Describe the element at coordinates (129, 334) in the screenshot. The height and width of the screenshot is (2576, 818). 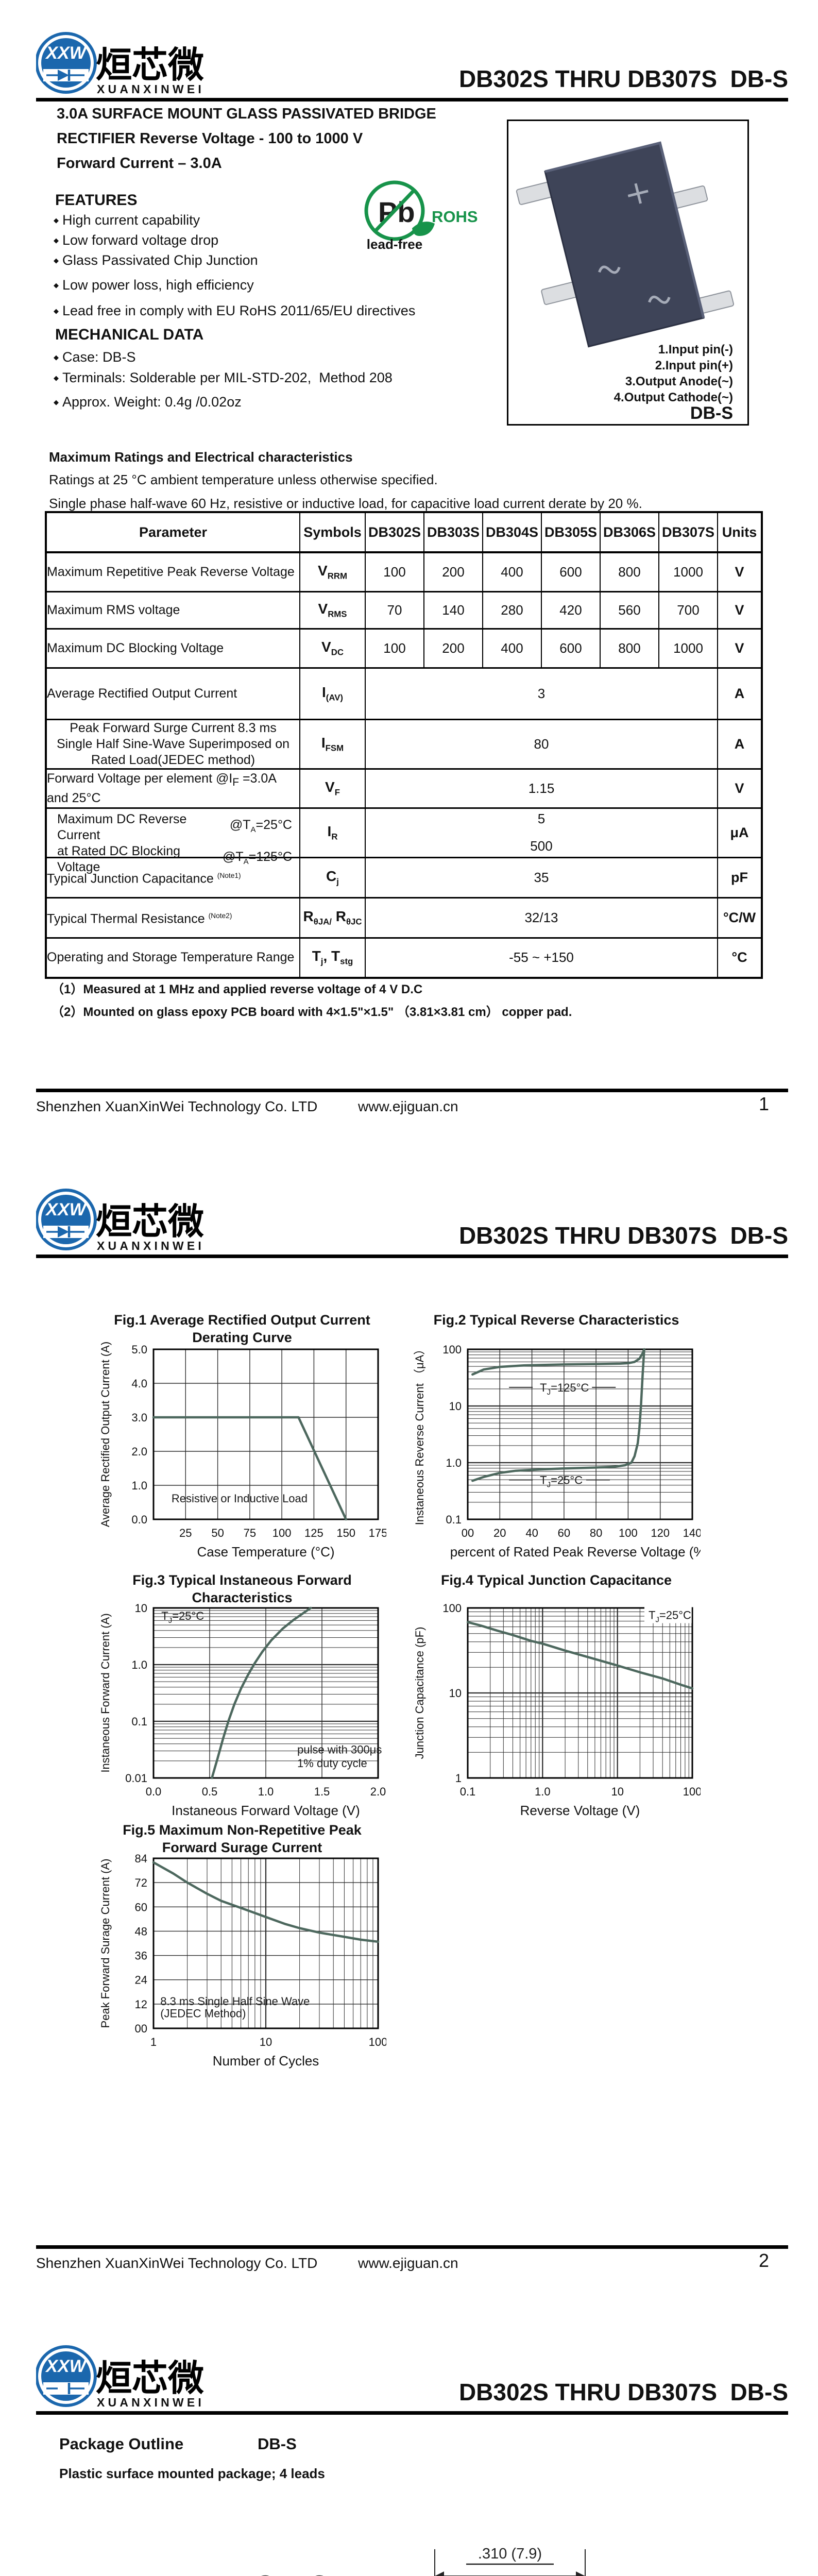
I see `mechanical-heading: MECHANICAL DATA` at that location.